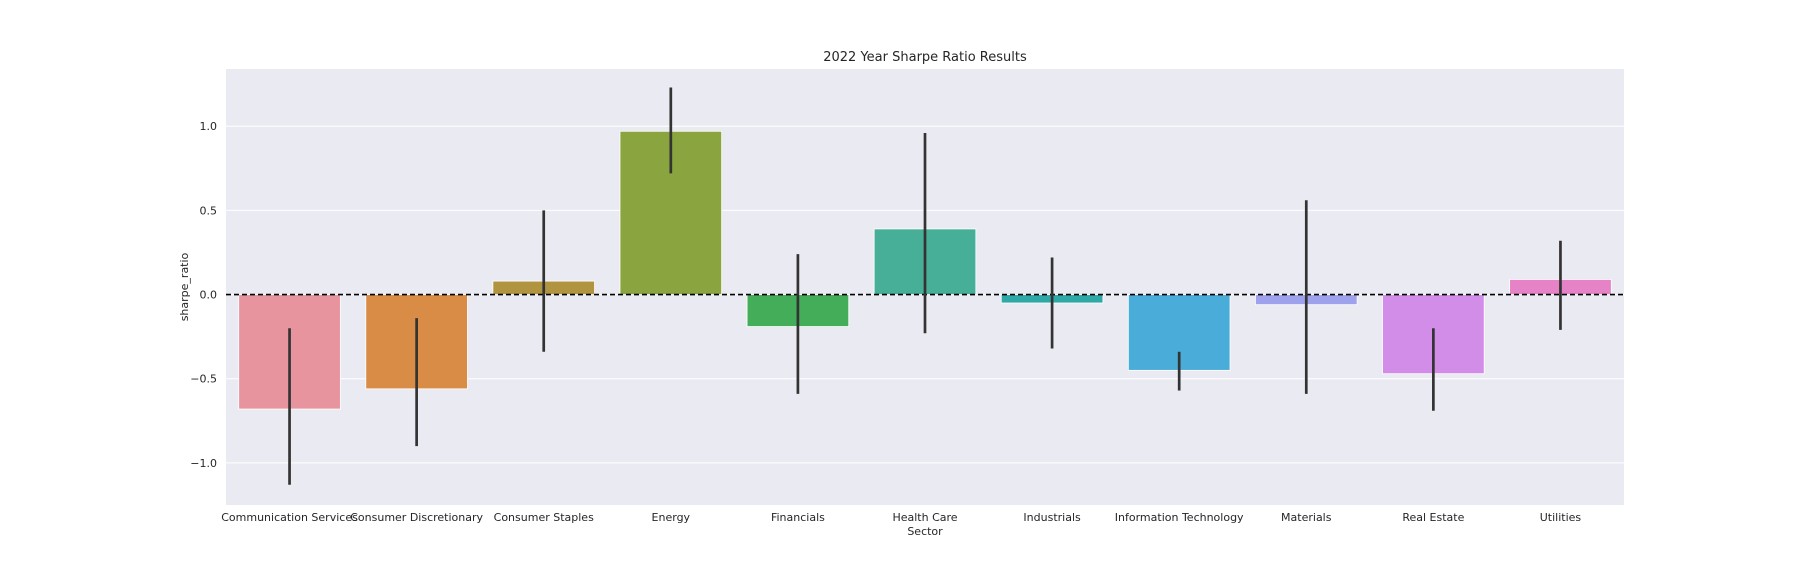 This screenshot has width=1800, height=576. What do you see at coordinates (203, 463) in the screenshot?
I see `y-tick-label: −1.0` at bounding box center [203, 463].